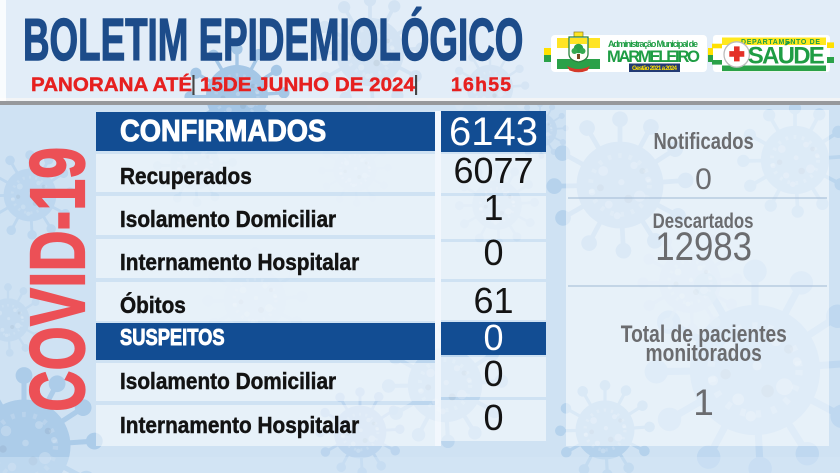 The image size is (840, 473). I want to click on svg-text: MARMELEIRO, so click(653, 57).